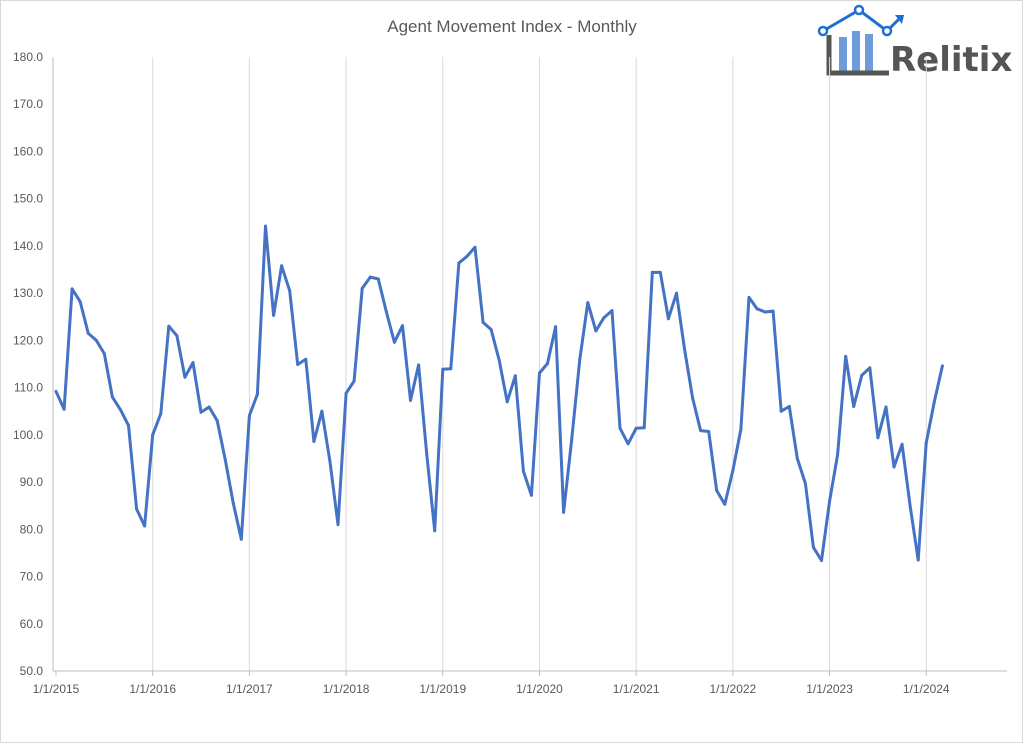 The width and height of the screenshot is (1023, 744). I want to click on x-tick-label: 1/1/2016, so click(152, 689).